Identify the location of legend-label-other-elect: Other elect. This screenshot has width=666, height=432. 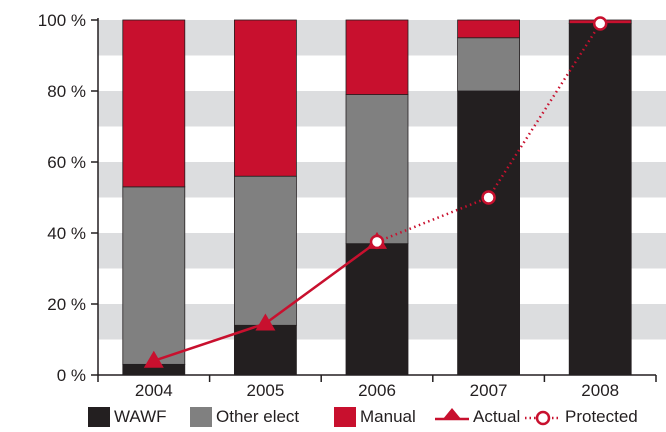
(258, 416).